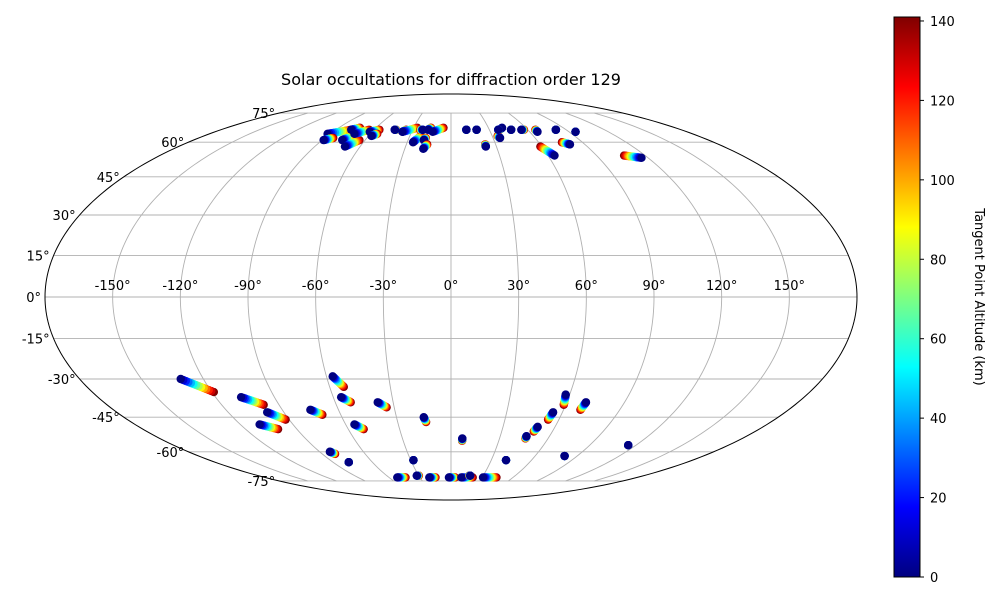  What do you see at coordinates (907, 297) in the screenshot?
I see `colorbar` at bounding box center [907, 297].